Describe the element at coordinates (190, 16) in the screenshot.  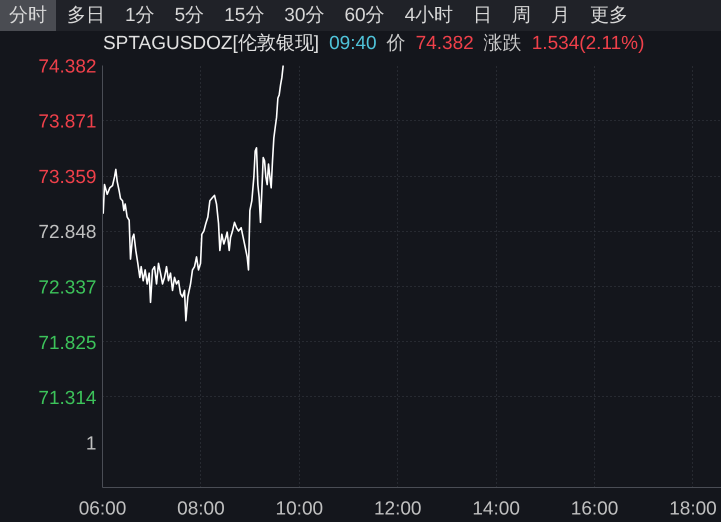
I see `text: 5分` at that location.